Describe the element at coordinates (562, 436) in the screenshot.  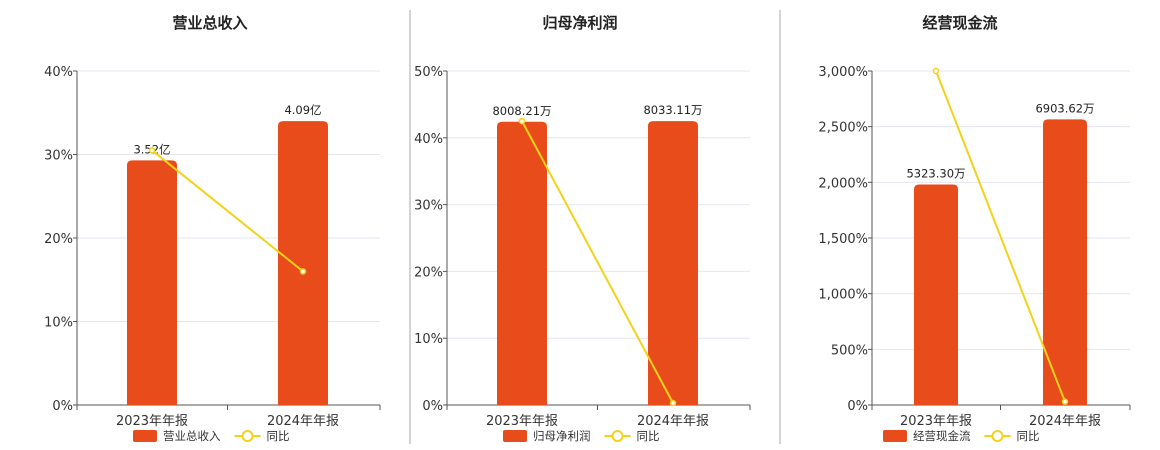
I see `legend-label: 归母净利润` at that location.